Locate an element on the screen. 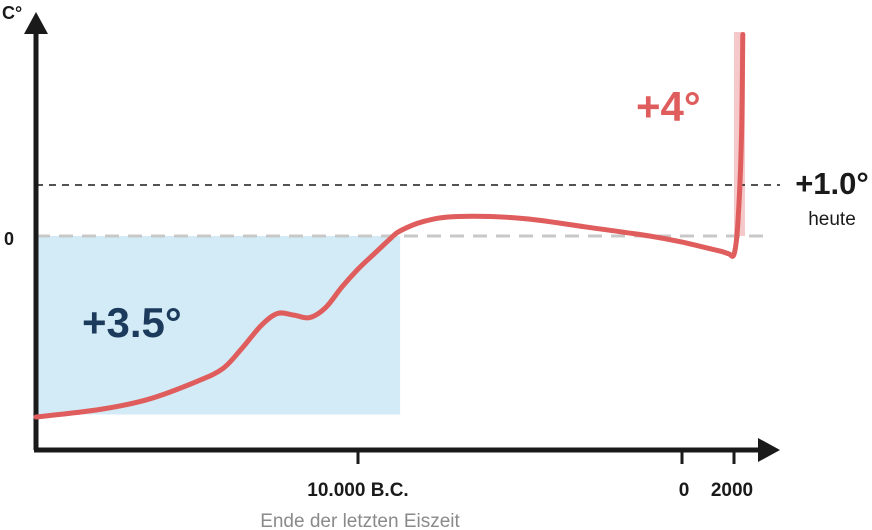 Image resolution: width=872 pixels, height=530 pixels. x-tick-label: 0 is located at coordinates (684, 490).